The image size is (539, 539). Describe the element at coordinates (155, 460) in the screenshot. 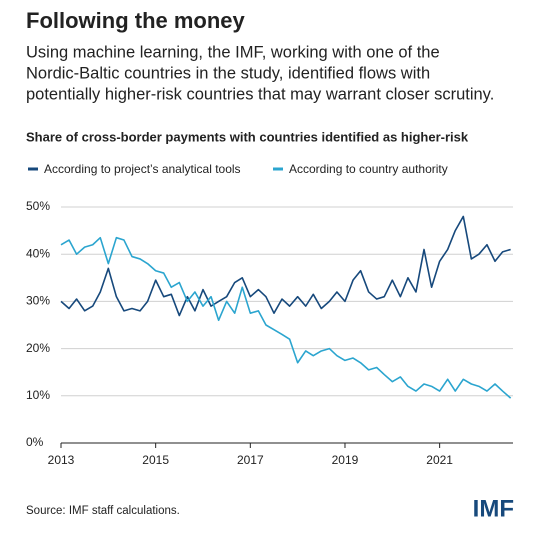

I see `x-tick-label: 2015` at that location.